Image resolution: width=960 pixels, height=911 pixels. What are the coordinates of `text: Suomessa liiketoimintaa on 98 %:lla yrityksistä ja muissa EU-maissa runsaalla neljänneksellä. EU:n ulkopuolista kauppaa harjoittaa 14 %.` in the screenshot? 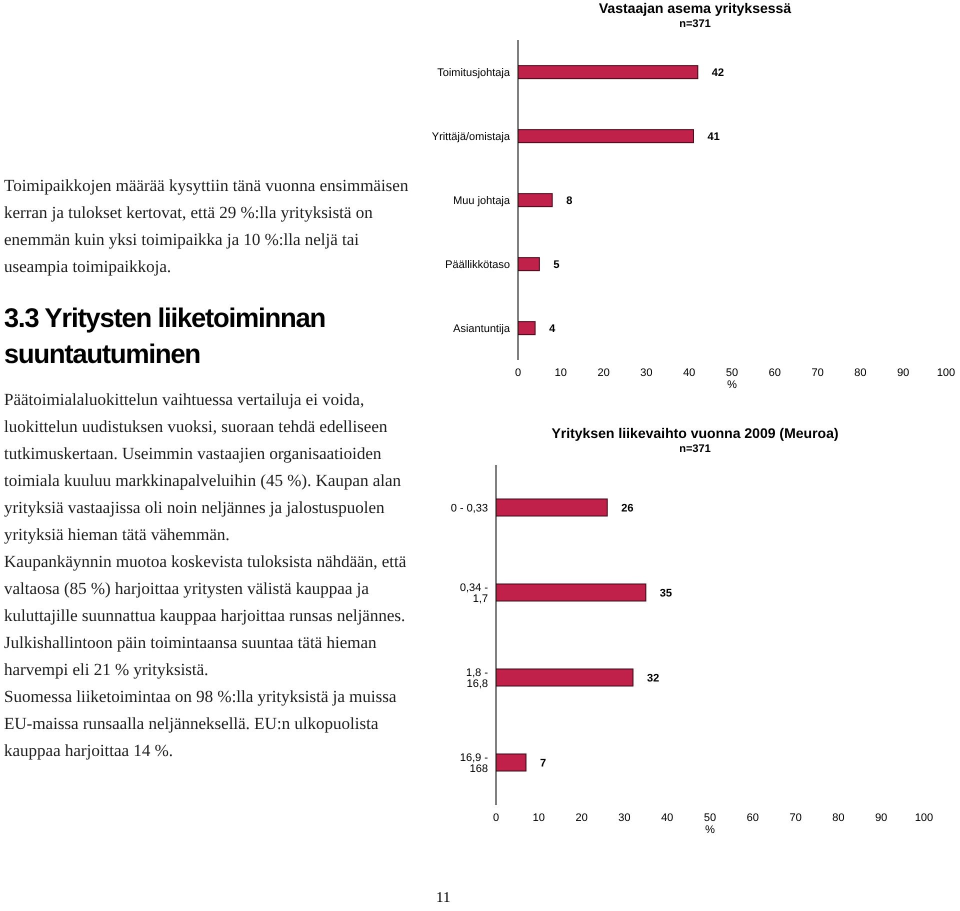 It's located at (201, 724).